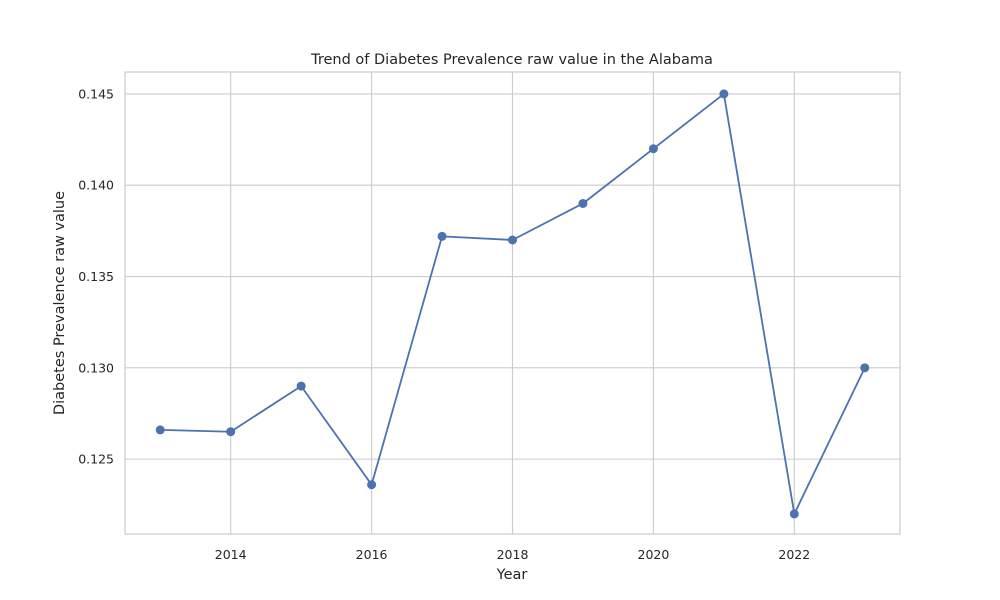  I want to click on x-tick-label: 2014, so click(231, 554).